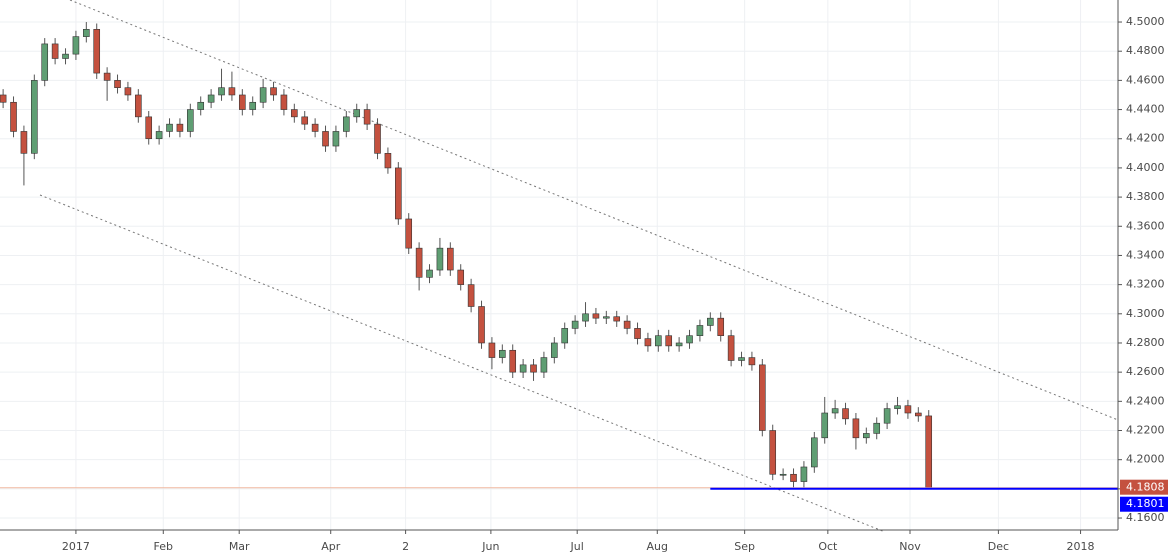 The image size is (1170, 559). Describe the element at coordinates (490, 546) in the screenshot. I see `x-tick-label: Jun` at that location.